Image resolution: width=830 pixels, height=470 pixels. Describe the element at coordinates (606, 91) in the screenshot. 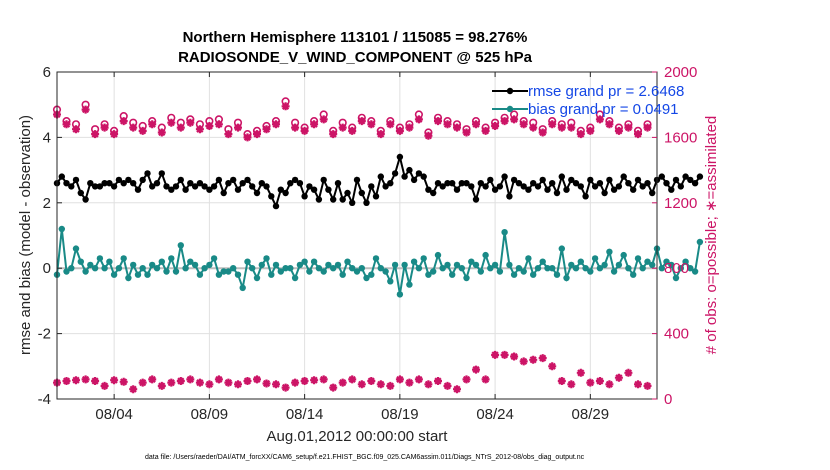

I see `legend-rmse-label: rmse grand pr = 2.6468` at that location.